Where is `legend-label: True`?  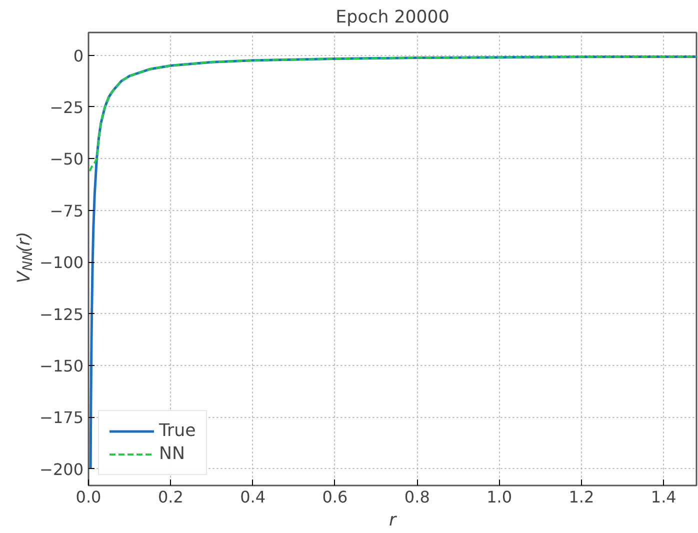
legend-label: True is located at coordinates (177, 431).